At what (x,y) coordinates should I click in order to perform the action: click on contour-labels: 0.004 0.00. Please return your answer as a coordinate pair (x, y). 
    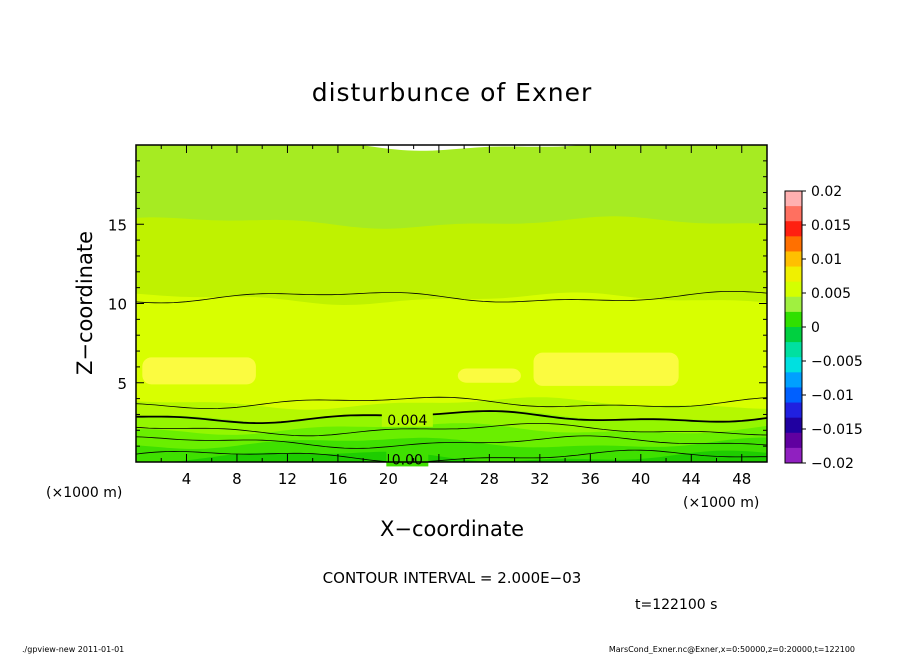
    Looking at the image, I should click on (407, 439).